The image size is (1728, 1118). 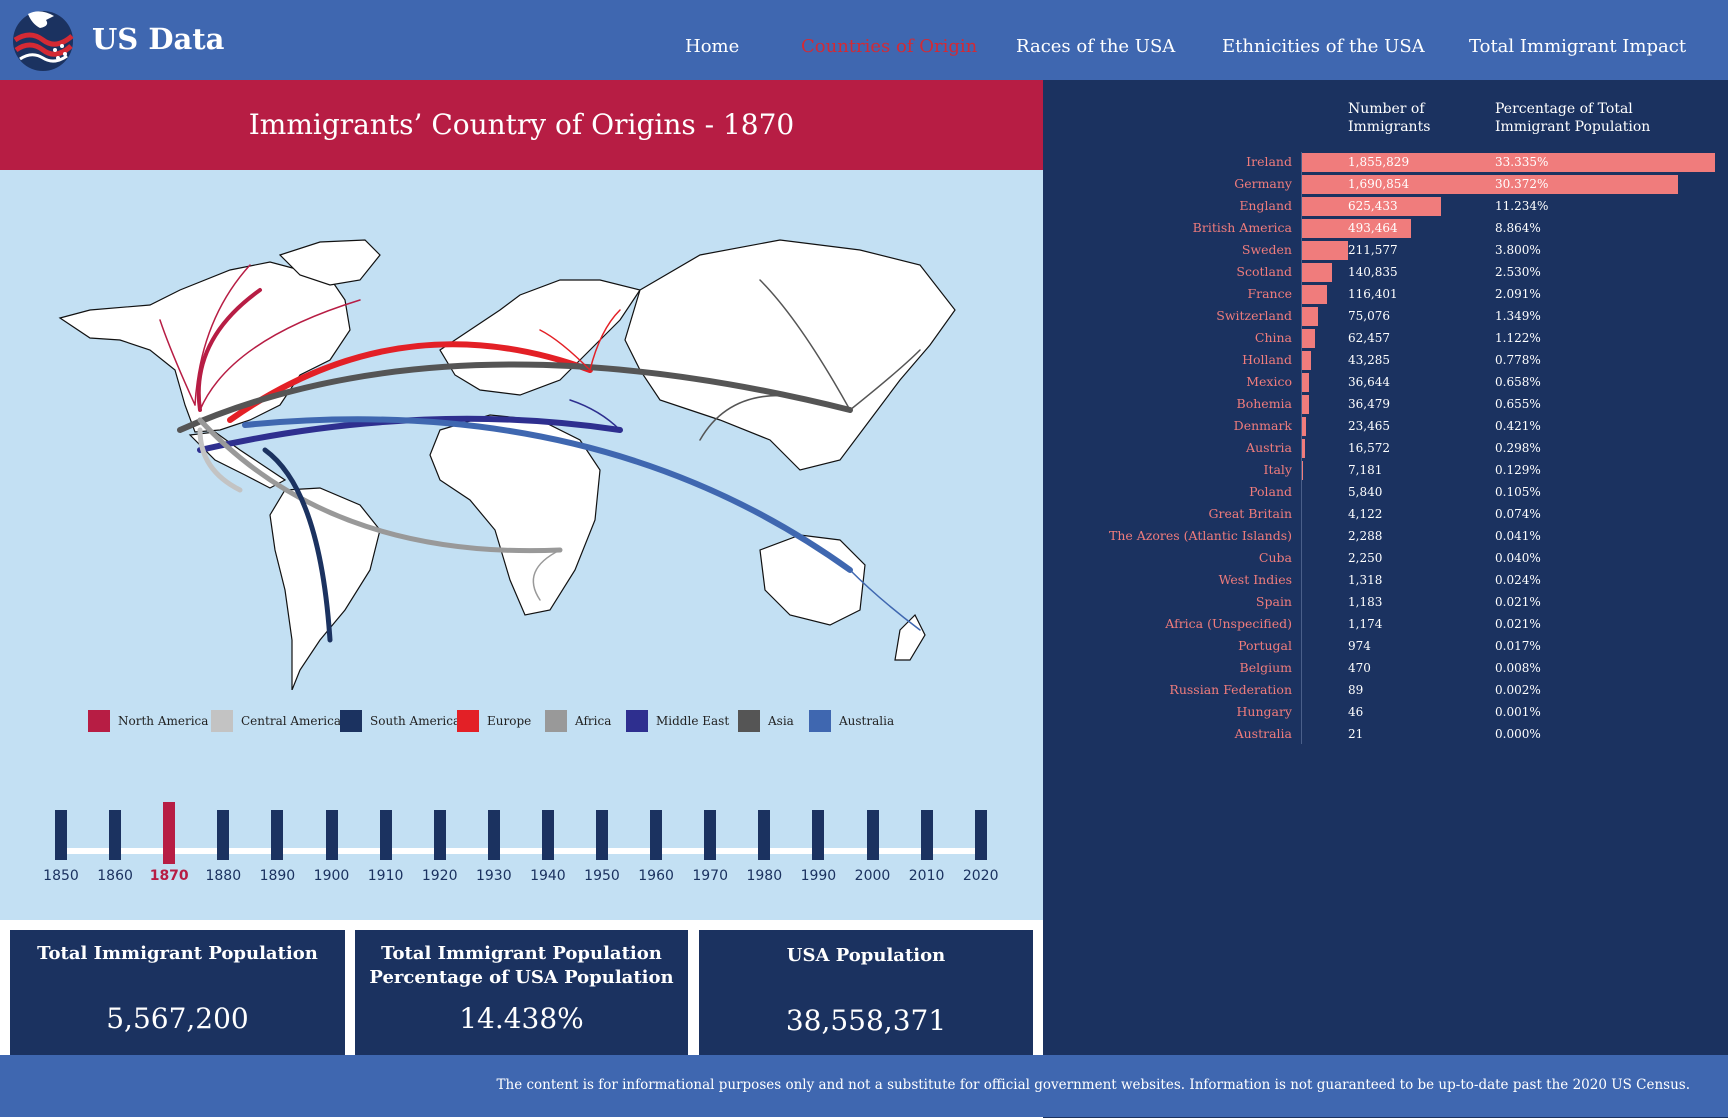 What do you see at coordinates (1273, 337) in the screenshot?
I see `country-name: China` at bounding box center [1273, 337].